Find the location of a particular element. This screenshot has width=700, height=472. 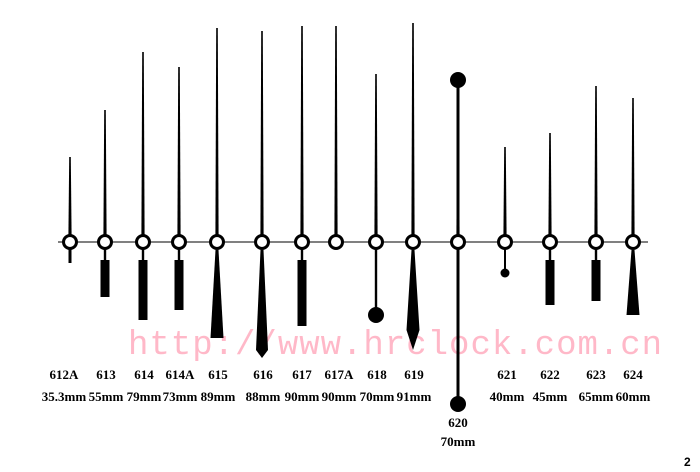

length-label-623: 65mm is located at coordinates (596, 396).